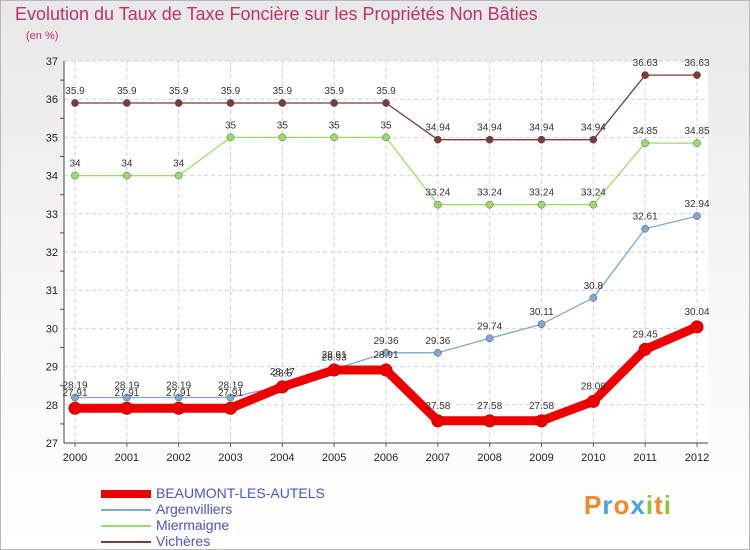  Describe the element at coordinates (178, 458) in the screenshot. I see `x-tick-label: 2002` at that location.